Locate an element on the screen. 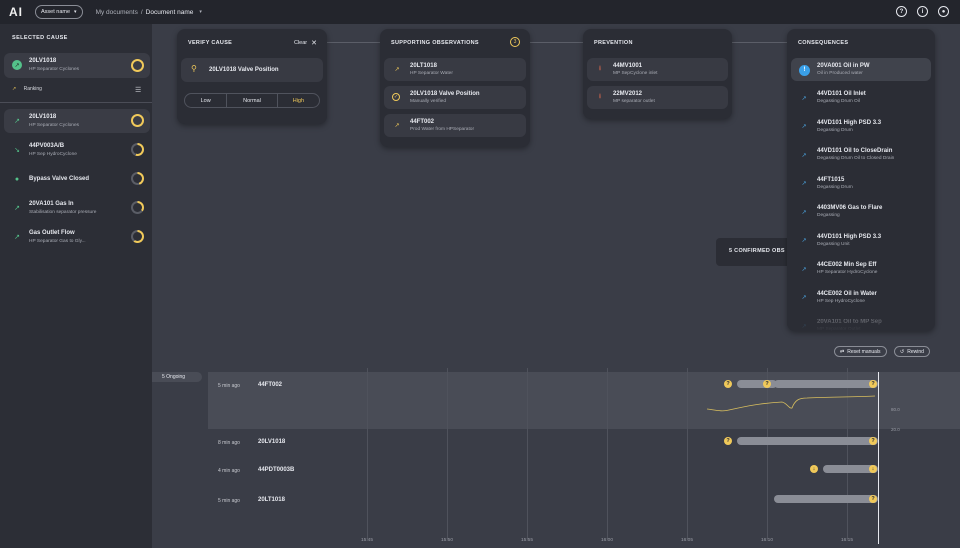  sidebar-cause-desc: HP Sep HydroCyclone is located at coordinates (53, 154).